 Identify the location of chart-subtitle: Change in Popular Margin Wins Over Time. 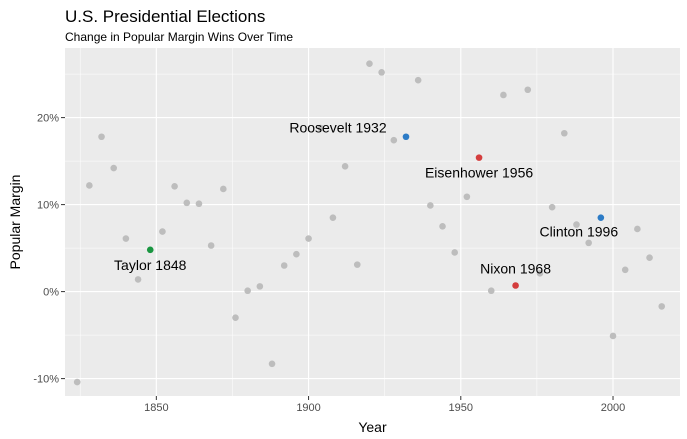
(179, 37).